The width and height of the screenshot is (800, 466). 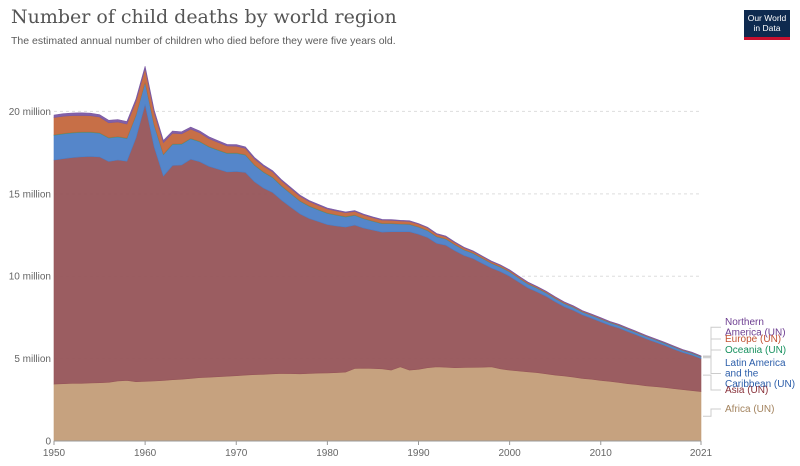 What do you see at coordinates (744, 322) in the screenshot?
I see `legend-label-line: Northern` at bounding box center [744, 322].